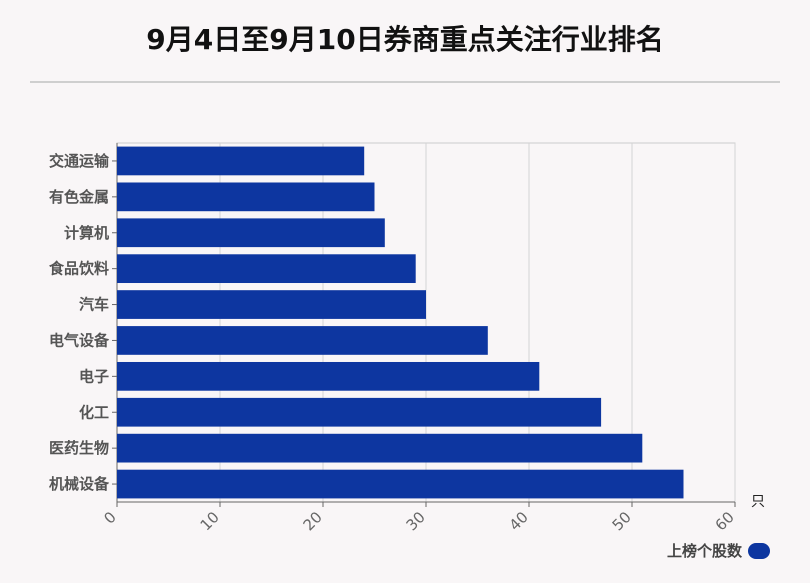 This screenshot has height=583, width=810. Describe the element at coordinates (622, 521) in the screenshot. I see `x-tick-label: 50` at that location.